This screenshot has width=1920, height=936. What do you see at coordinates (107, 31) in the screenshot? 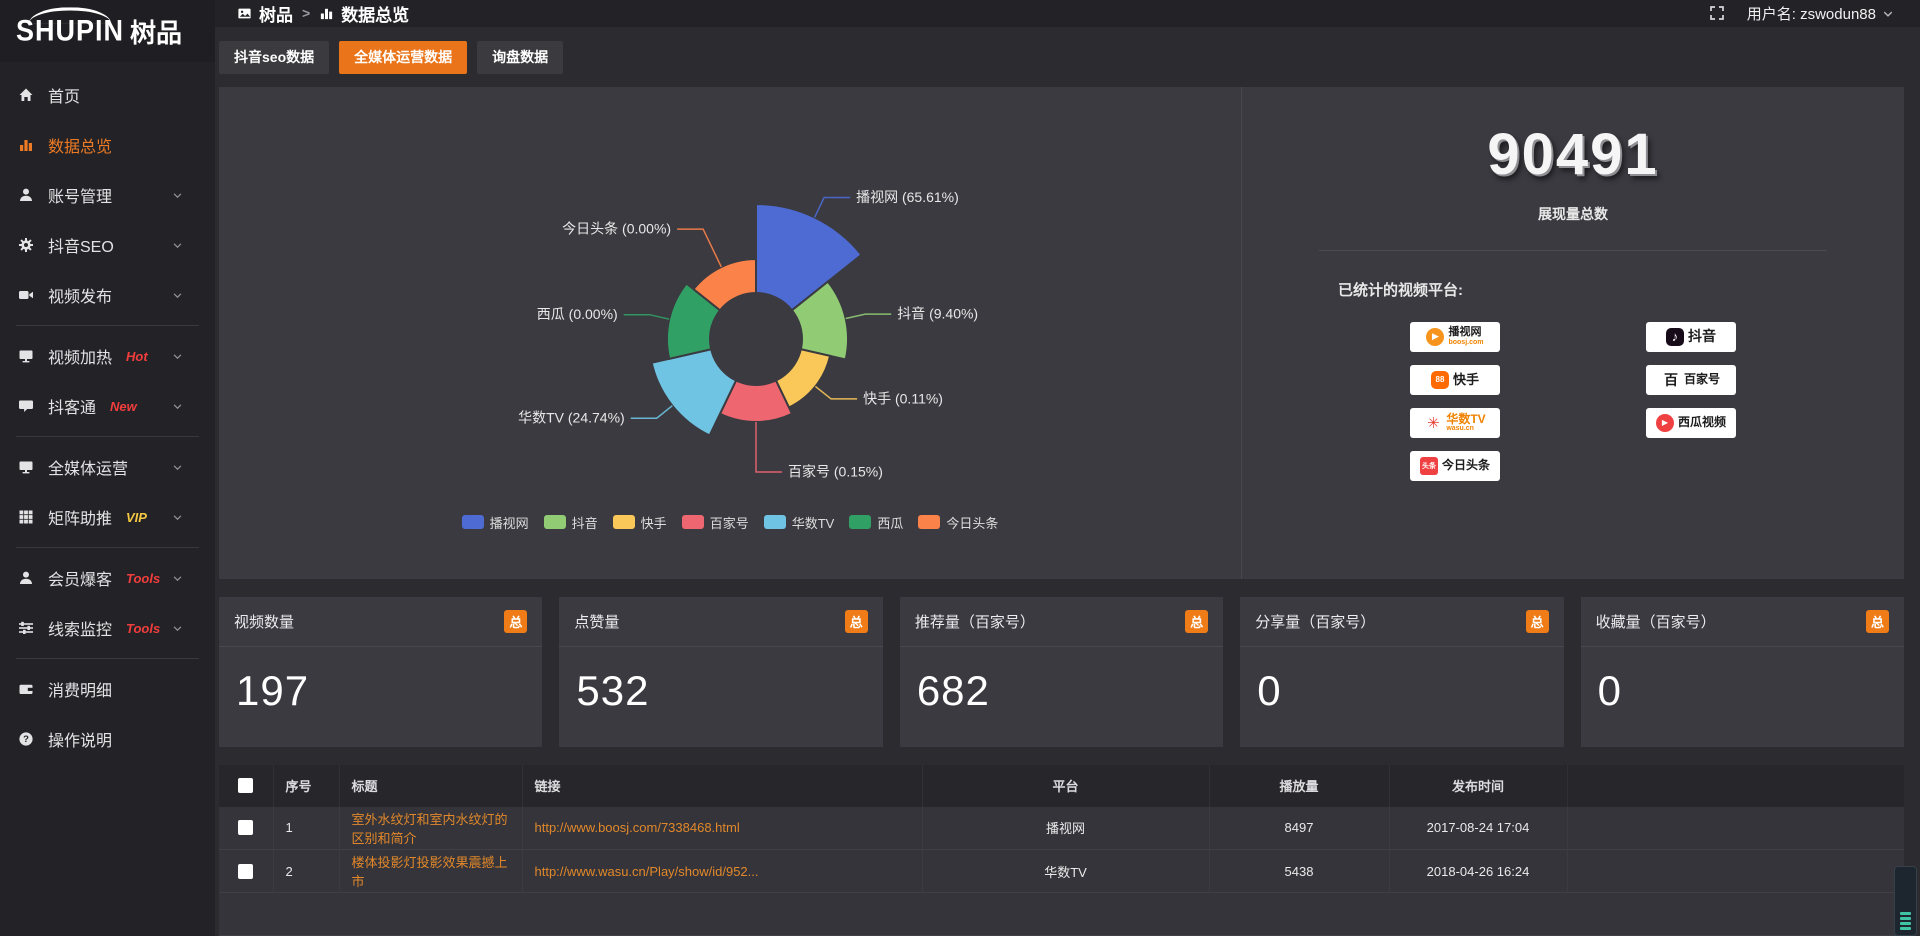
I see `brand-logo: SHUPIN 树品` at bounding box center [107, 31].